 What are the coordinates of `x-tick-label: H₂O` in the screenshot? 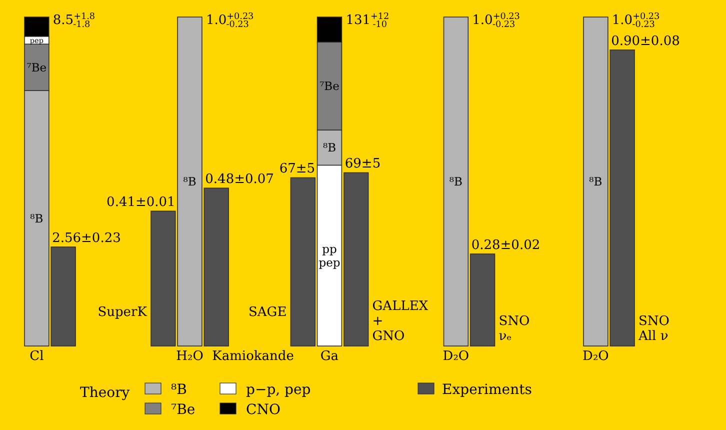 It's located at (190, 356).